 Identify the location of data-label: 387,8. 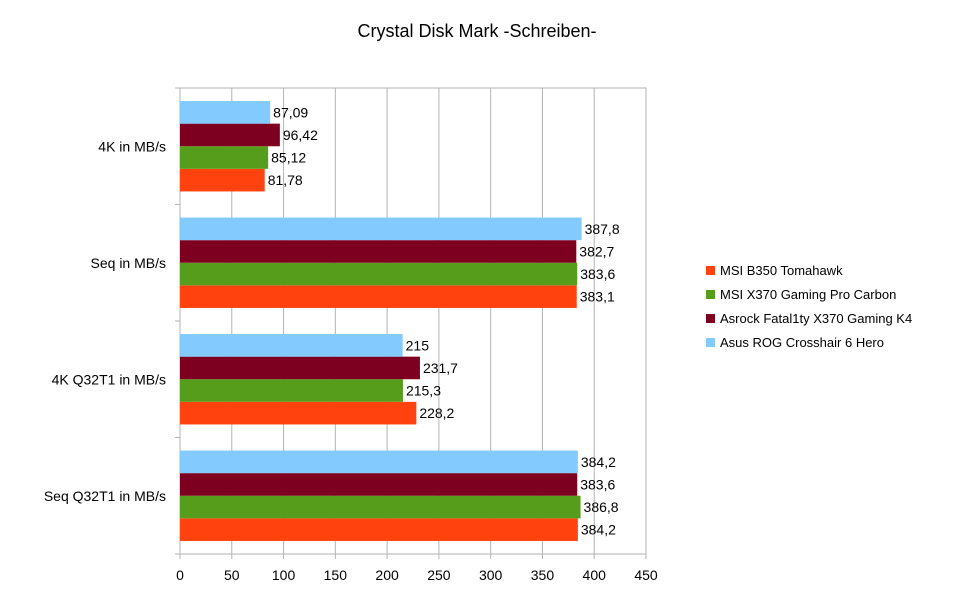
(602, 229).